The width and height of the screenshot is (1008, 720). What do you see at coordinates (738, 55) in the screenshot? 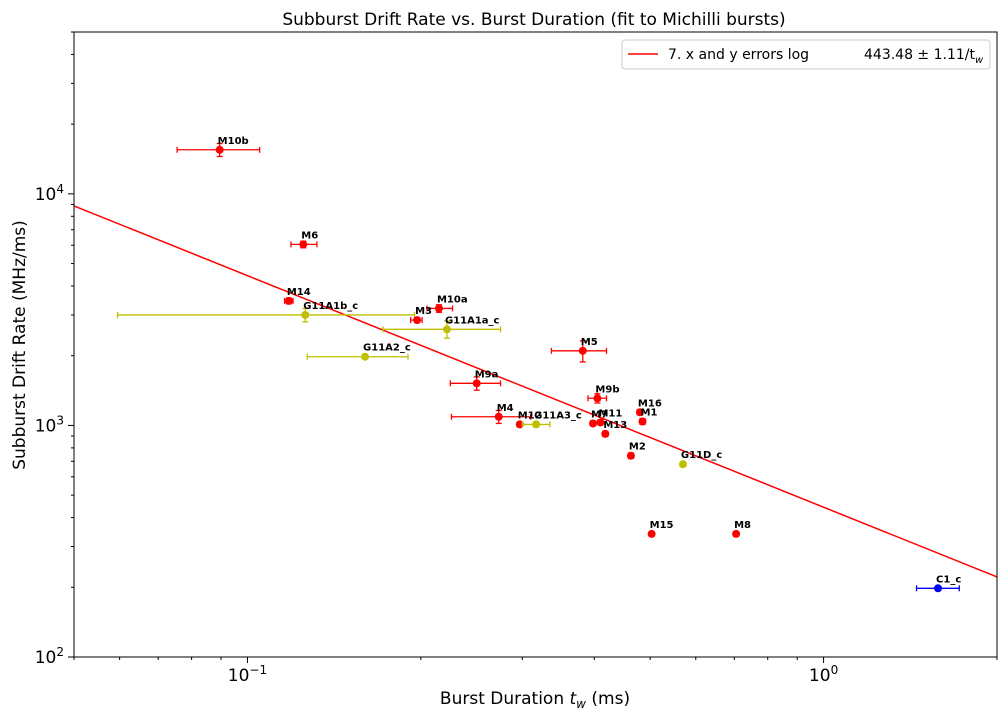
I see `legend-label: 7. x and y errors log` at bounding box center [738, 55].